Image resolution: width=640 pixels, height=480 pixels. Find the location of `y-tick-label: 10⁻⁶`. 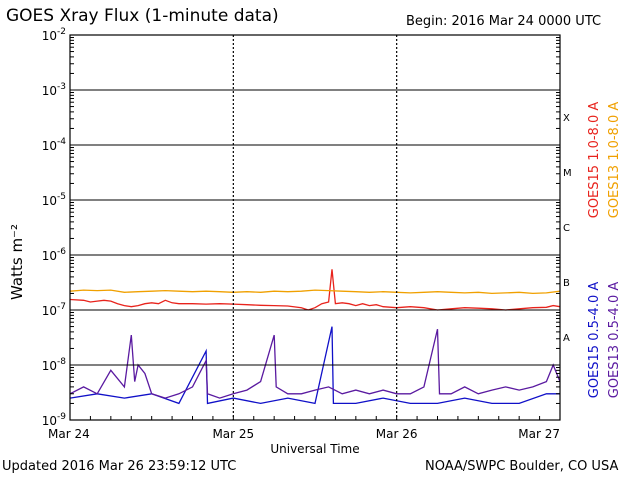

y-tick-label: 10⁻⁶ is located at coordinates (54, 255).